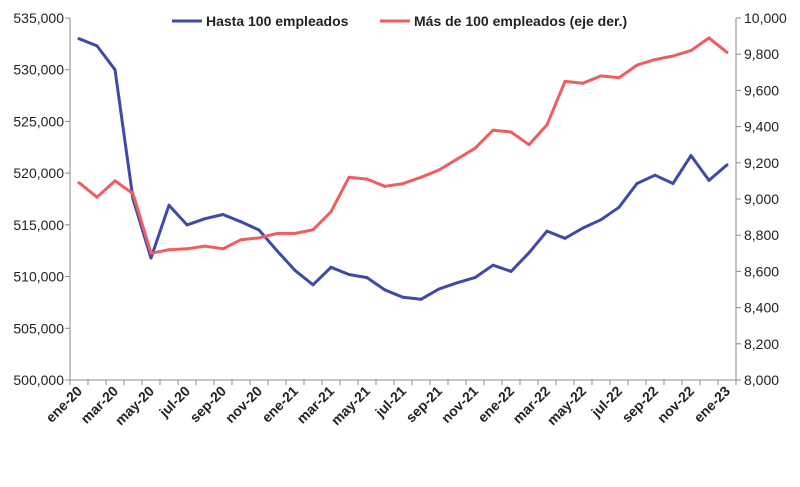  Describe the element at coordinates (38, 121) in the screenshot. I see `y-left-tick-label: 525,000` at that location.